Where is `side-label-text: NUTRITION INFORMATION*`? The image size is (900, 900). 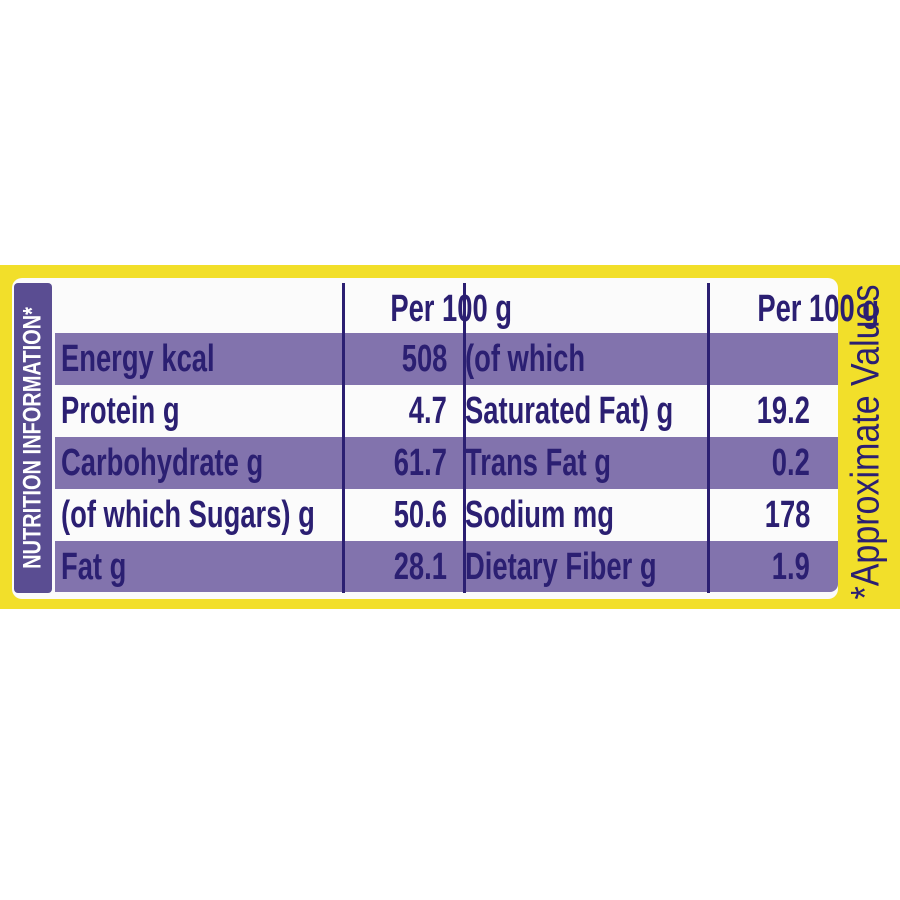 side-label-text: NUTRITION INFORMATION* is located at coordinates (32, 438).